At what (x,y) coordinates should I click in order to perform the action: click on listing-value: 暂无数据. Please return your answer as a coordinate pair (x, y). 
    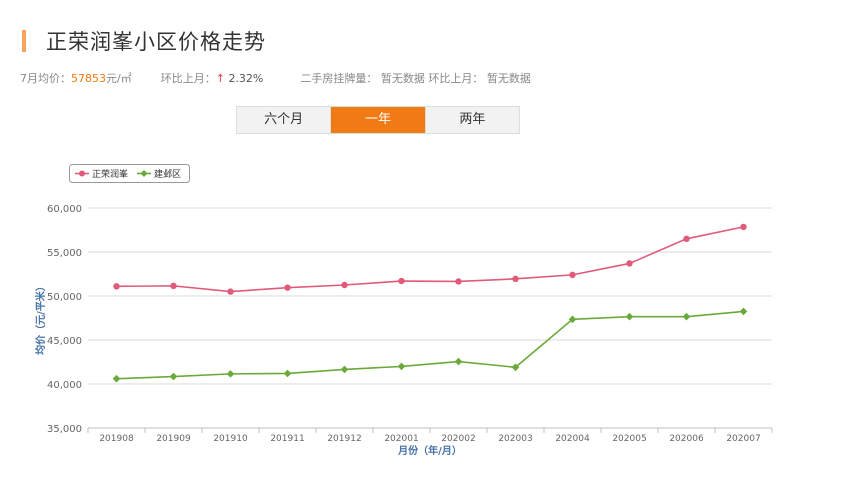
    Looking at the image, I should click on (402, 78).